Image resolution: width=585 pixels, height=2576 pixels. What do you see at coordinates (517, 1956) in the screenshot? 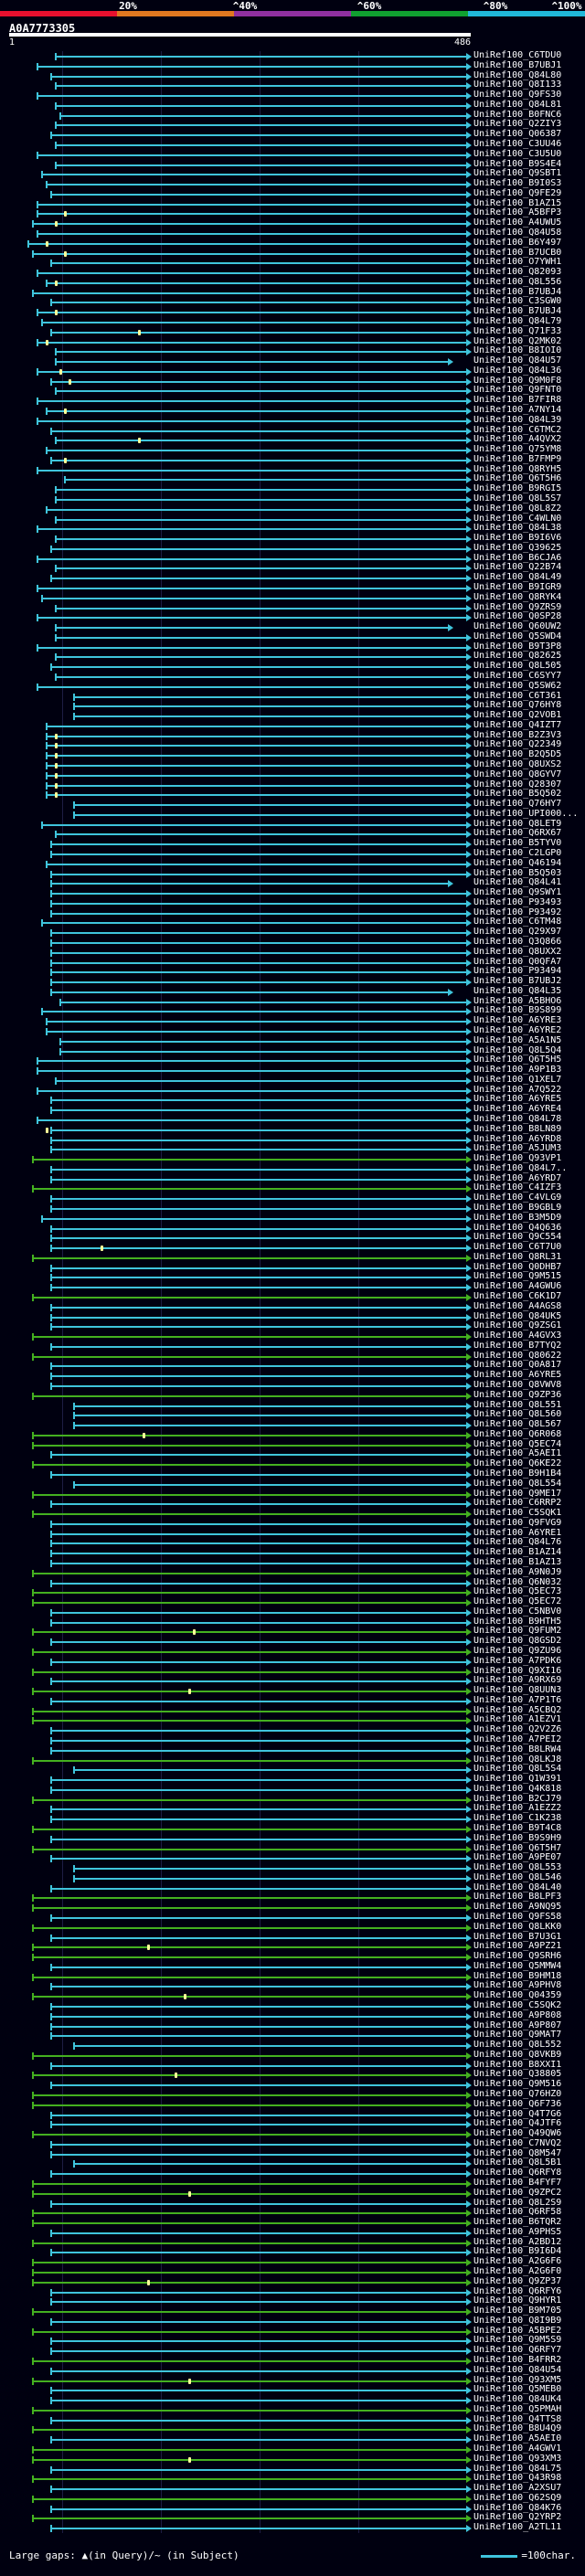
I see `hit-link: UniRef100_Q9SRH6` at bounding box center [517, 1956].